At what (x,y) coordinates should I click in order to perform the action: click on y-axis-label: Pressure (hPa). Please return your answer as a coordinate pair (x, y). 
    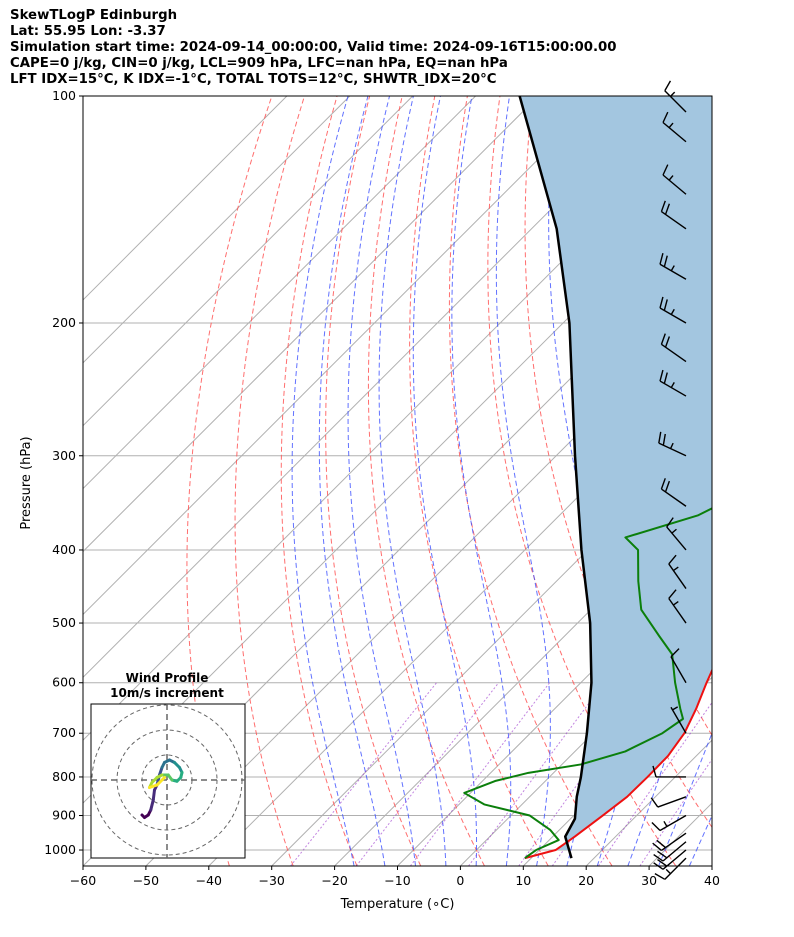
    Looking at the image, I should click on (26, 482).